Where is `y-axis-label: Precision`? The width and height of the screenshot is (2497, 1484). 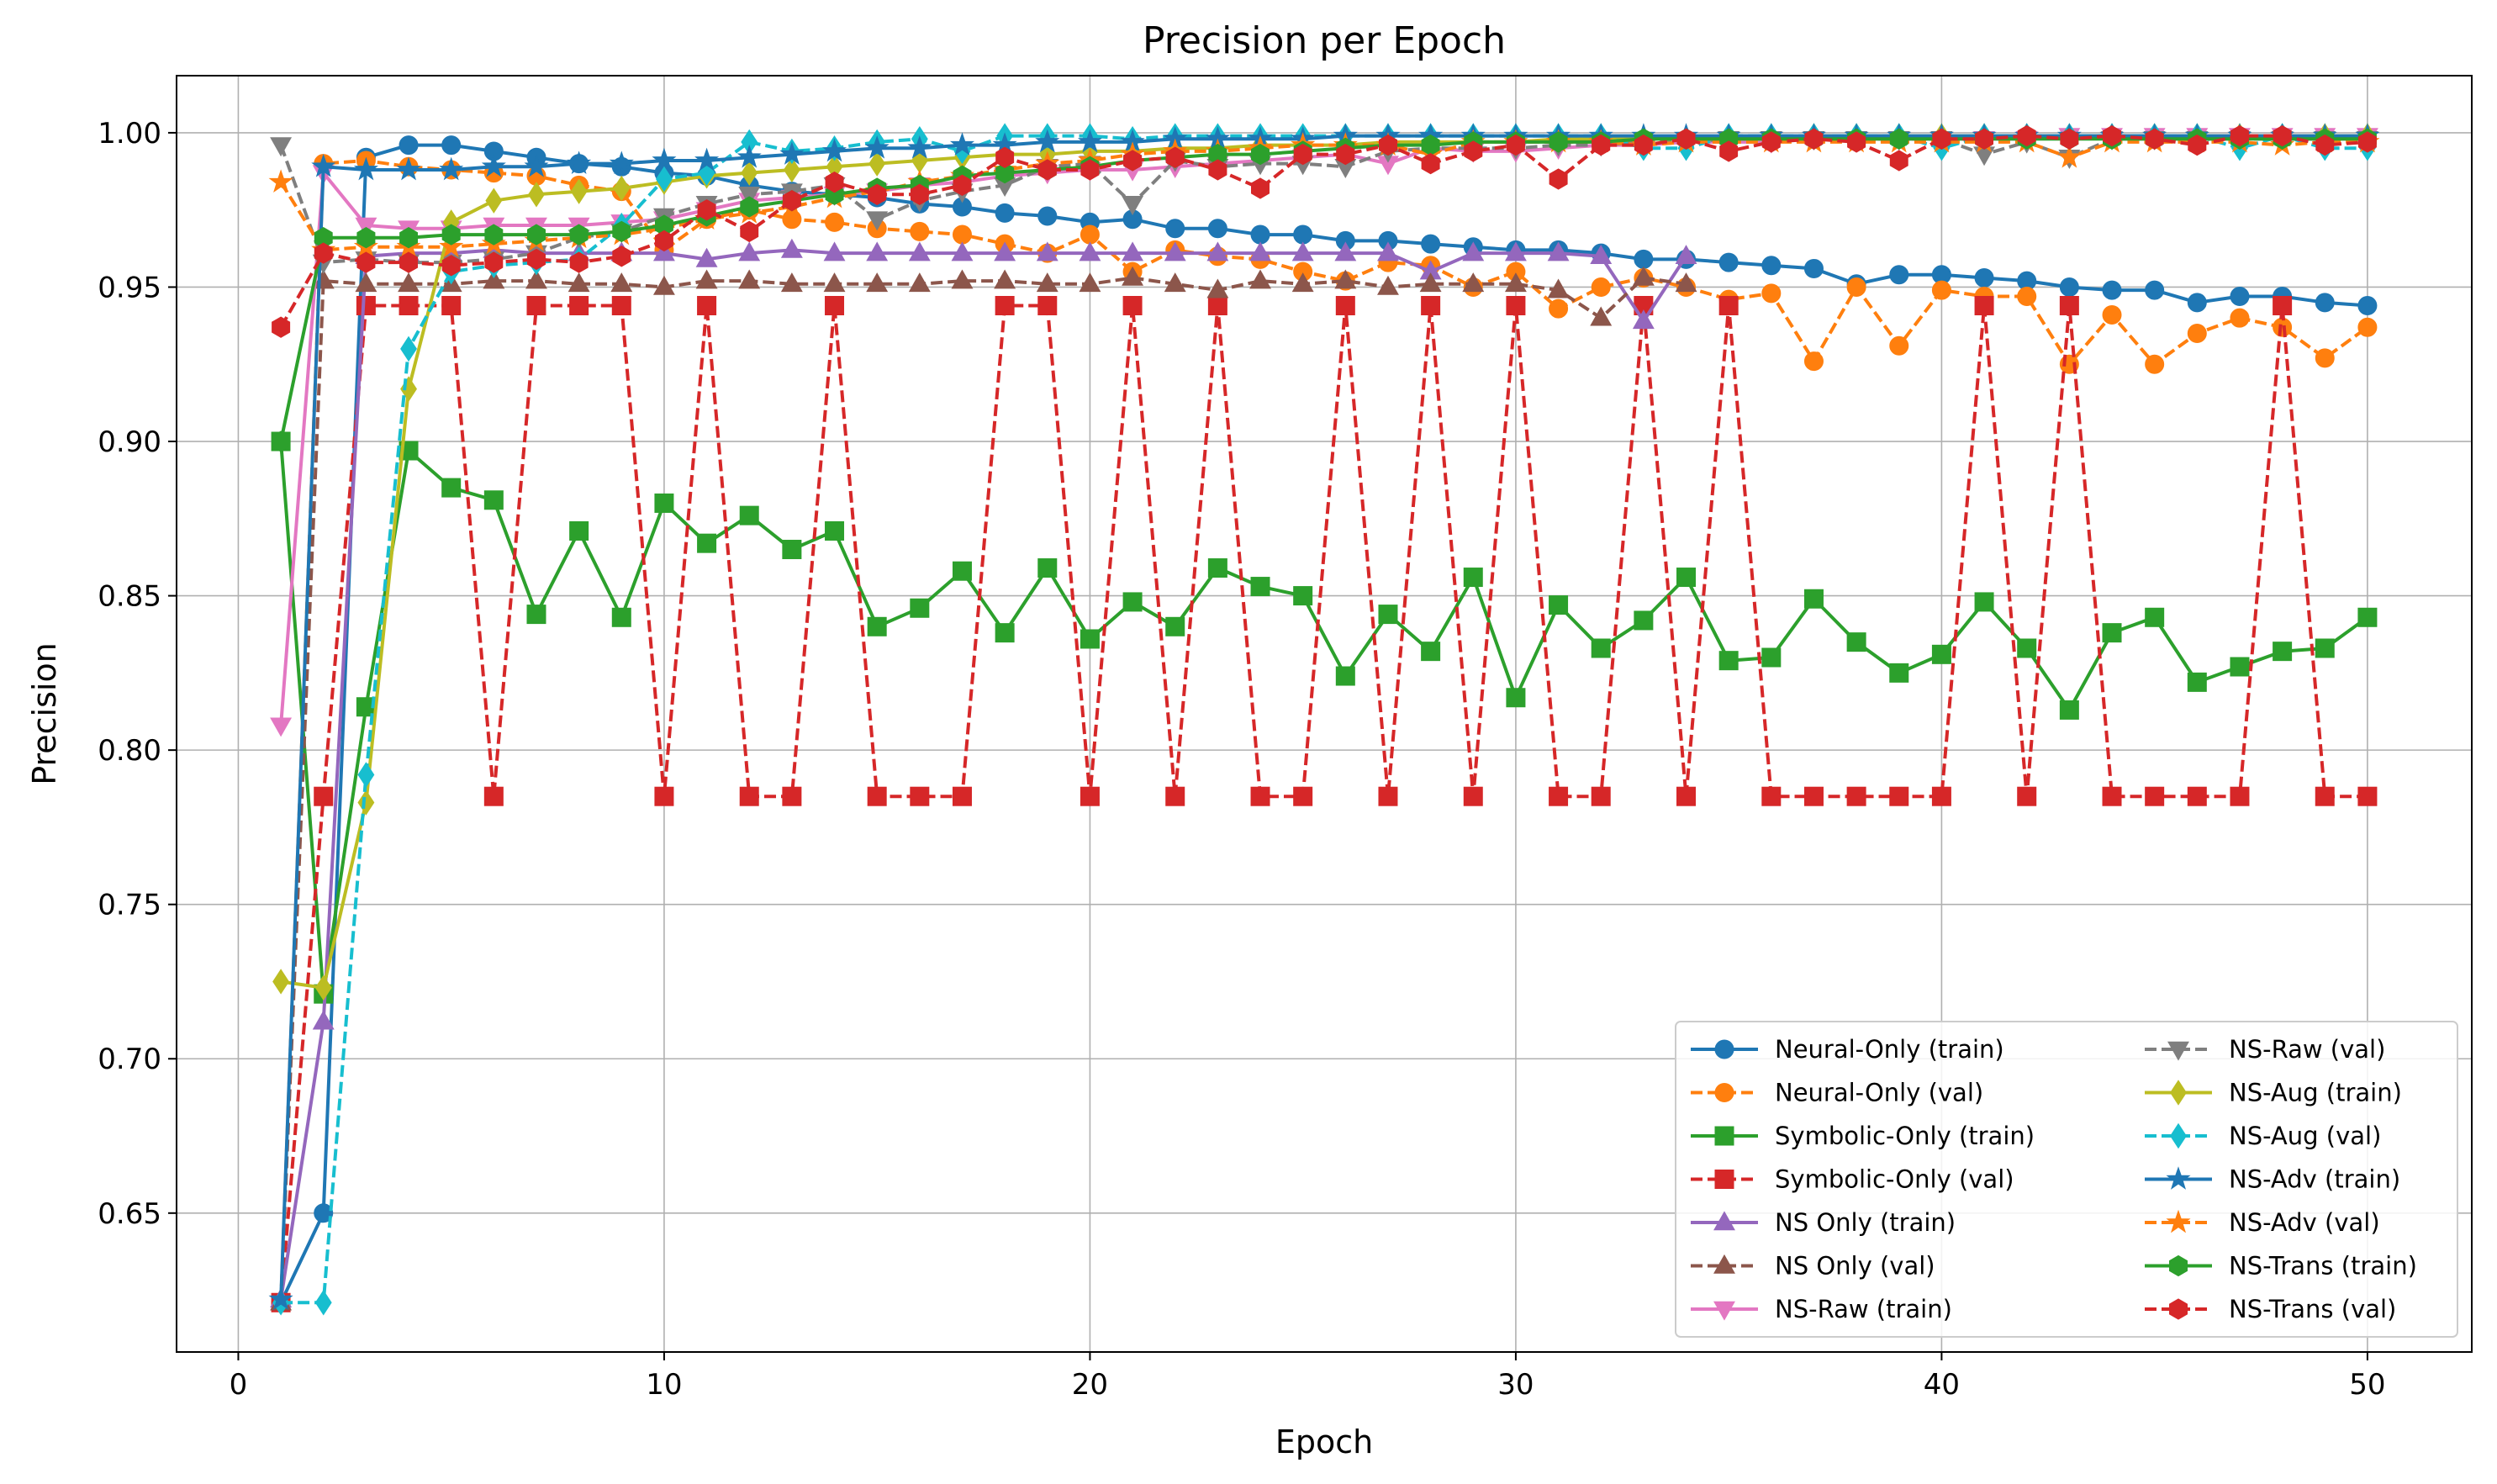
y-axis-label: Precision is located at coordinates (44, 713).